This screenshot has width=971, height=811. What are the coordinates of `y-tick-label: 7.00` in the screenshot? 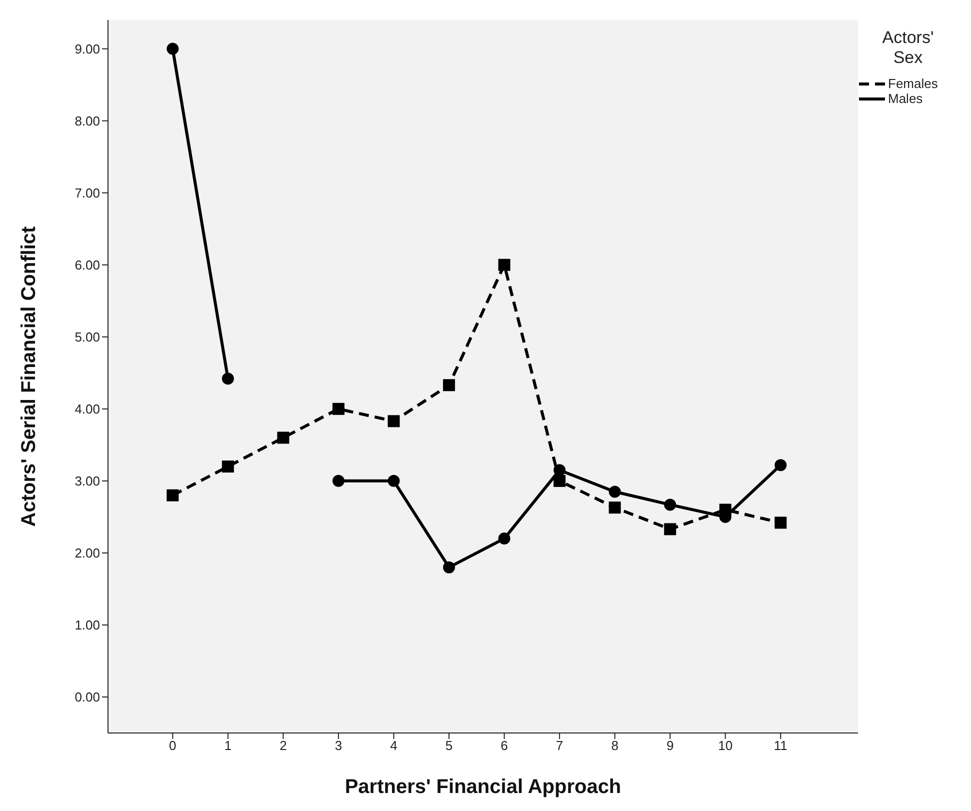 It's located at (87, 192).